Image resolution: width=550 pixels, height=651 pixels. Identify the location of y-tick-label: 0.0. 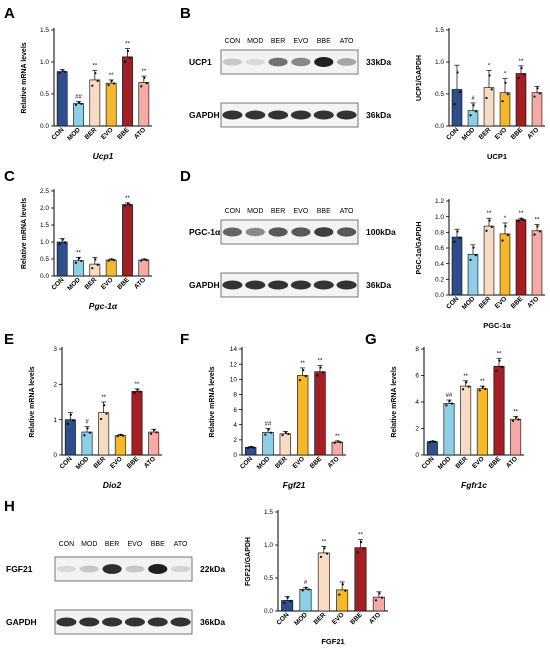
(439, 295).